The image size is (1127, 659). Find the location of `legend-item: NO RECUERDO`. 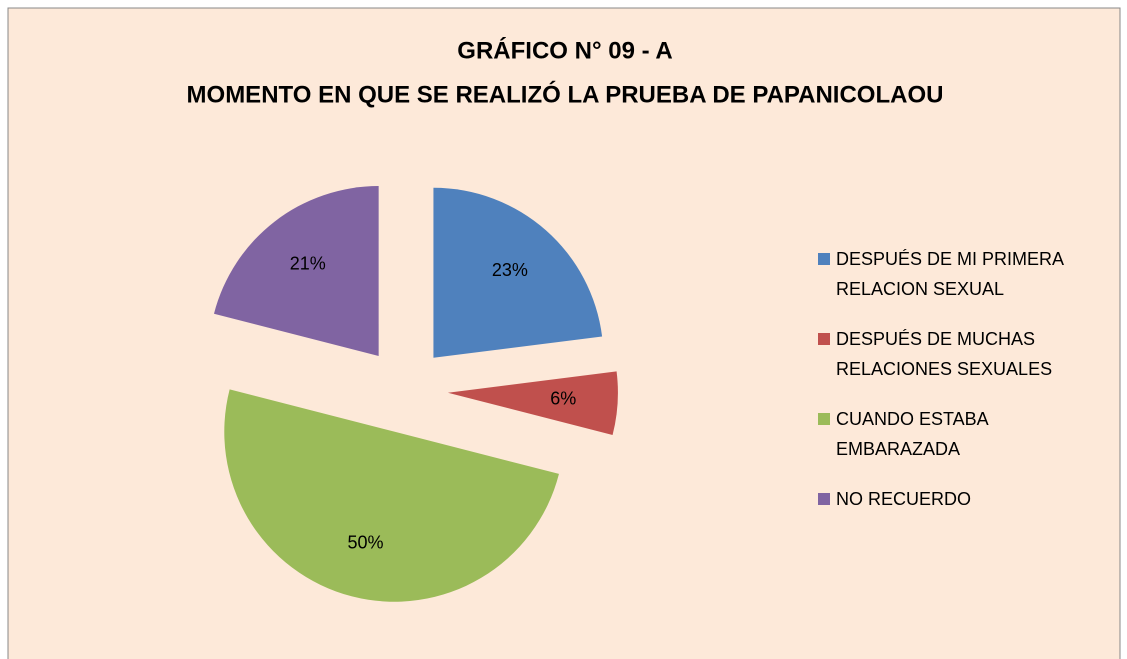

legend-item: NO RECUERDO is located at coordinates (949, 499).